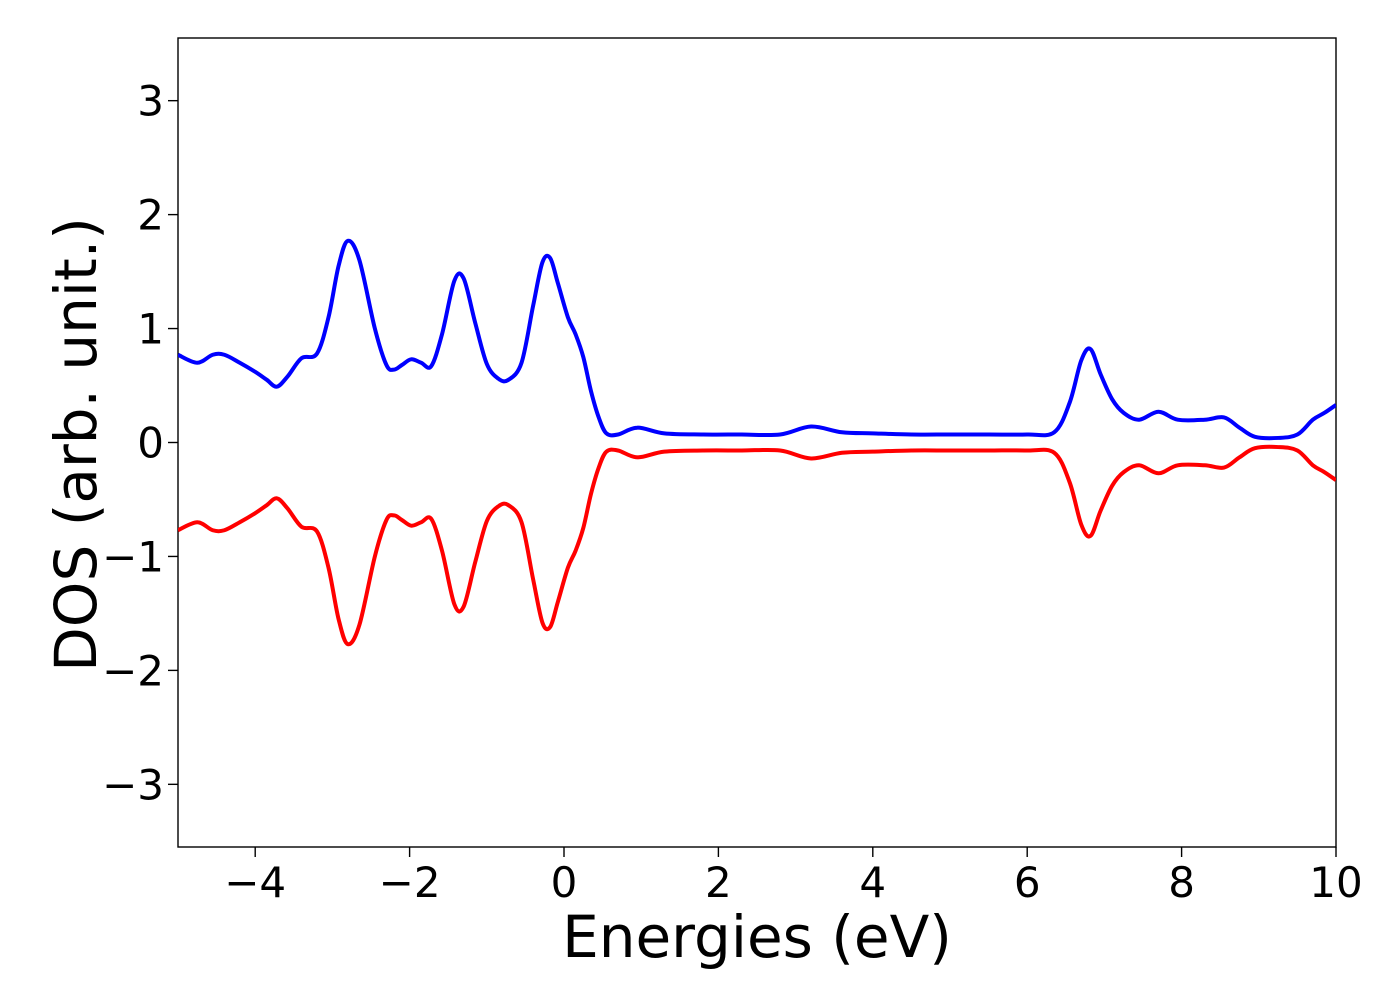 The width and height of the screenshot is (1400, 1000). What do you see at coordinates (1181, 882) in the screenshot?
I see `x-tick-label: 8` at bounding box center [1181, 882].